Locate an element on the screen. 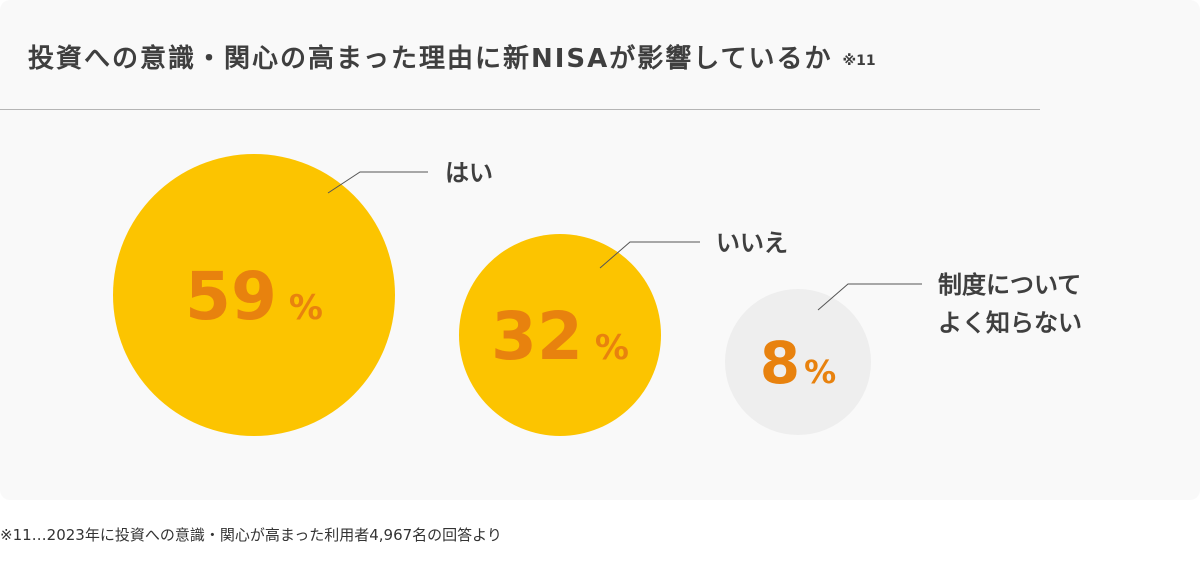  value-label-3: 8% is located at coordinates (798, 363).